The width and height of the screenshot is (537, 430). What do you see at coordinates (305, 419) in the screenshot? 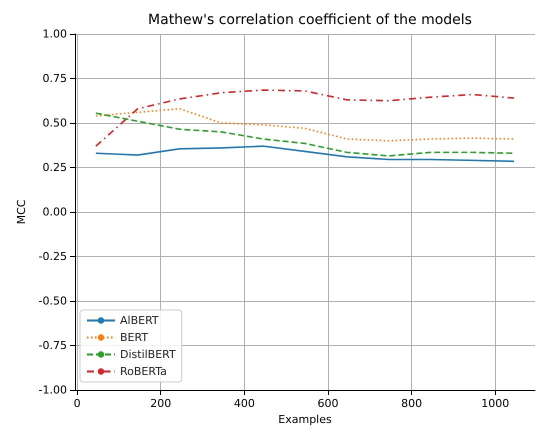
I see `x-axis-title: Examples` at bounding box center [305, 419].